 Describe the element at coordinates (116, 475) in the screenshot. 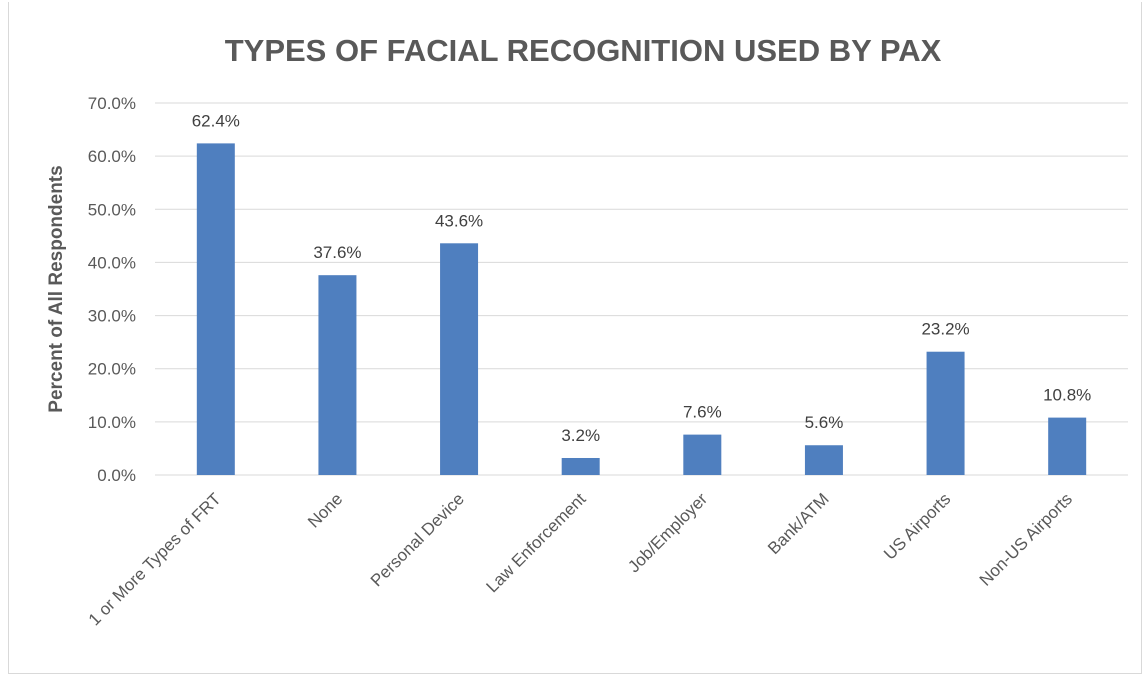

I see `y-tick-label: 0.0%` at that location.